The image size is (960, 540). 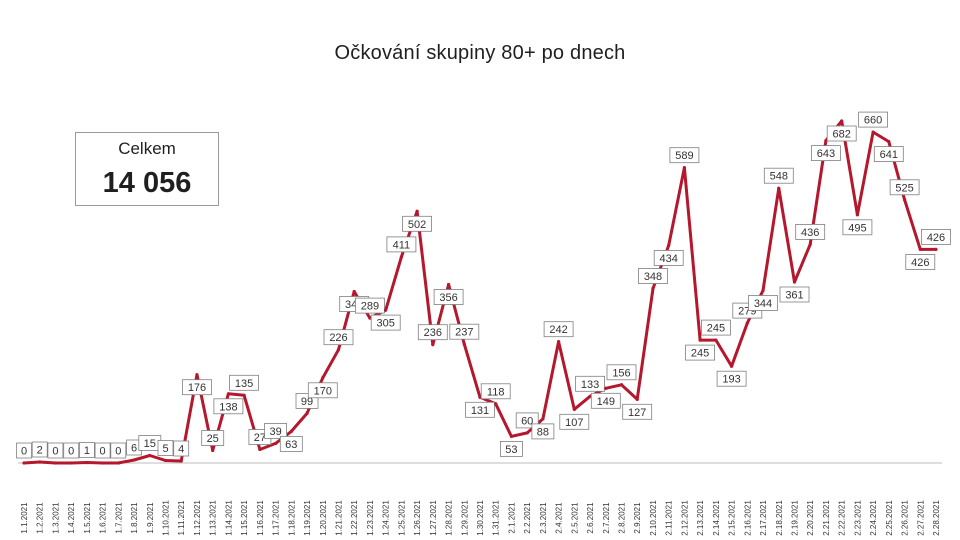 I want to click on x-tick-label: 2.7.2021, so click(x=606, y=518).